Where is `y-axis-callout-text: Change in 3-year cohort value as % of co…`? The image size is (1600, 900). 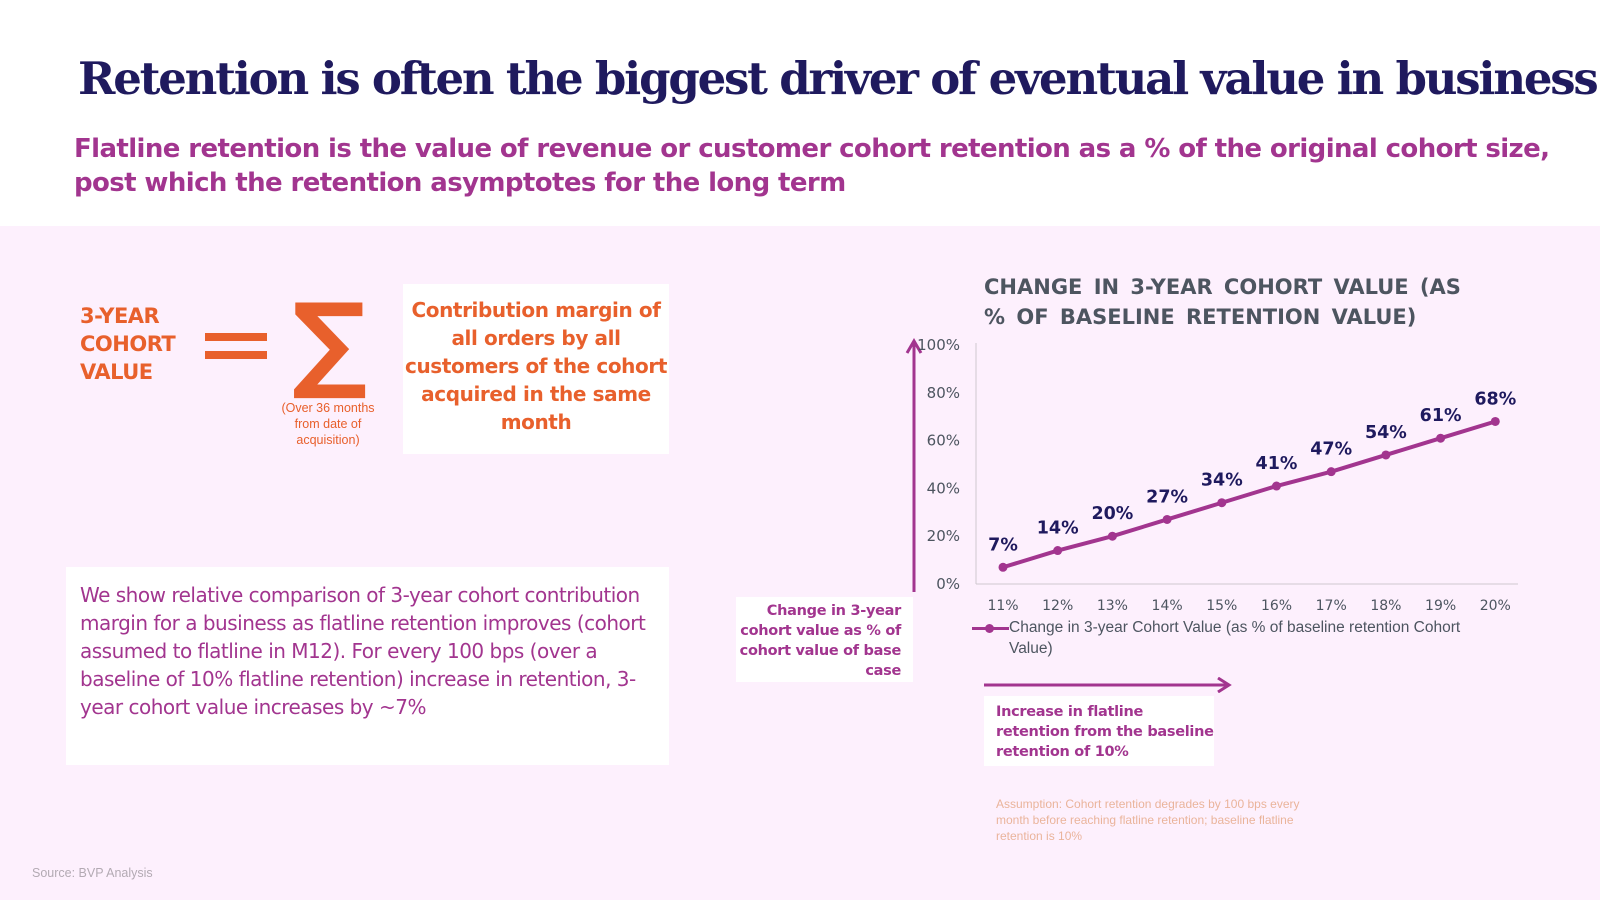 y-axis-callout-text: Change in 3-year cohort value as % of co… is located at coordinates (820, 641).